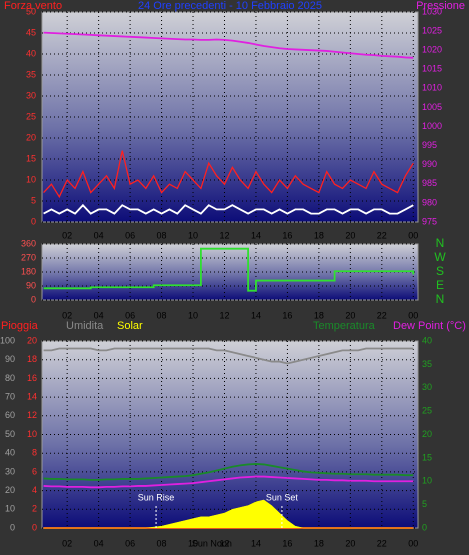 This screenshot has width=469, height=555. I want to click on legend-label: Pioggia, so click(20, 326).